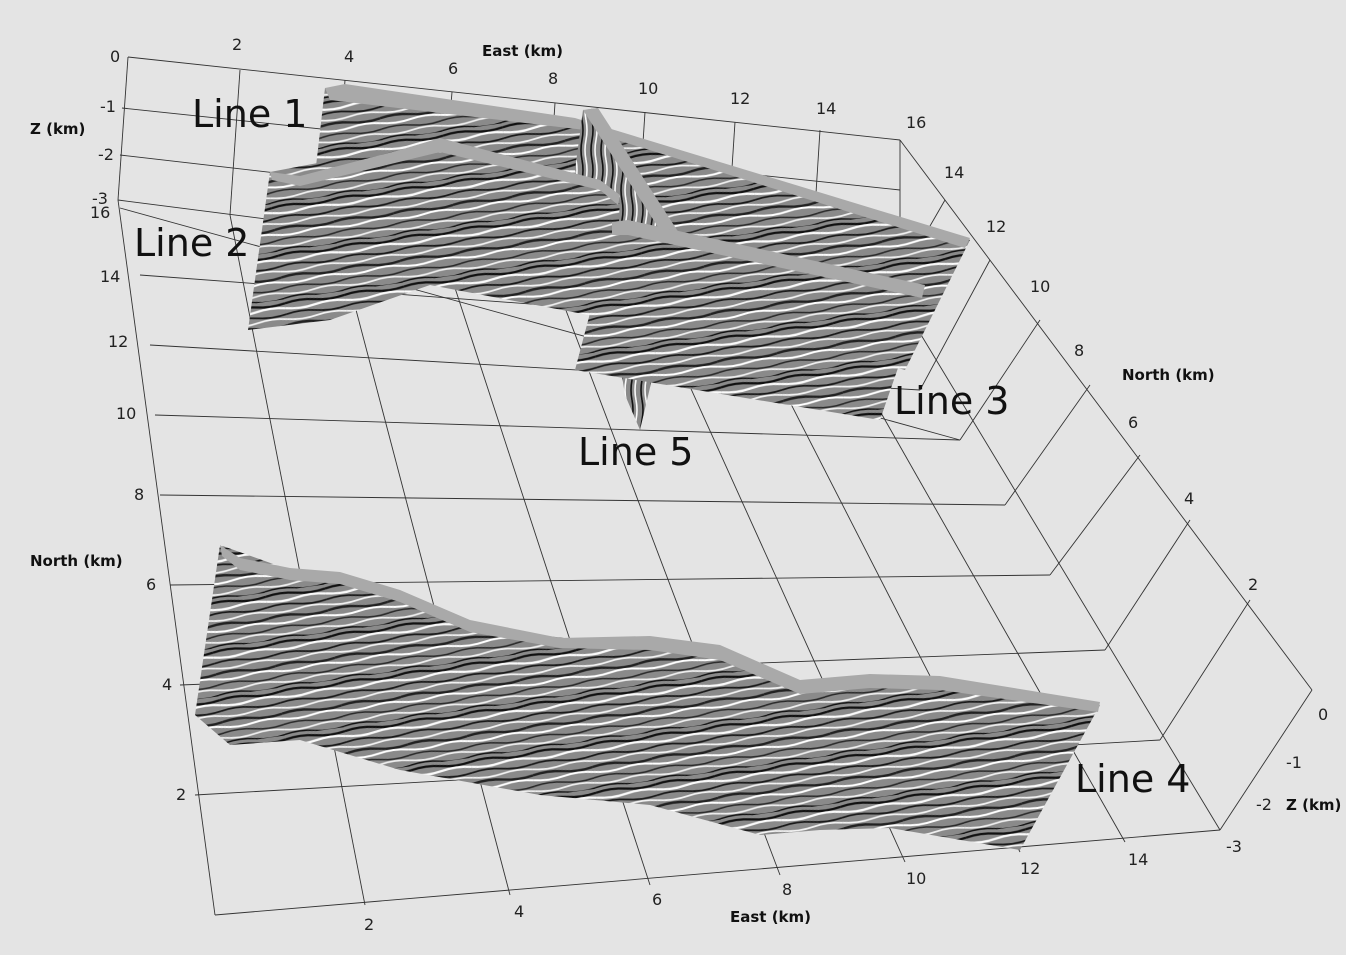  I want to click on east-tick-bottom: 6, so click(657, 899).